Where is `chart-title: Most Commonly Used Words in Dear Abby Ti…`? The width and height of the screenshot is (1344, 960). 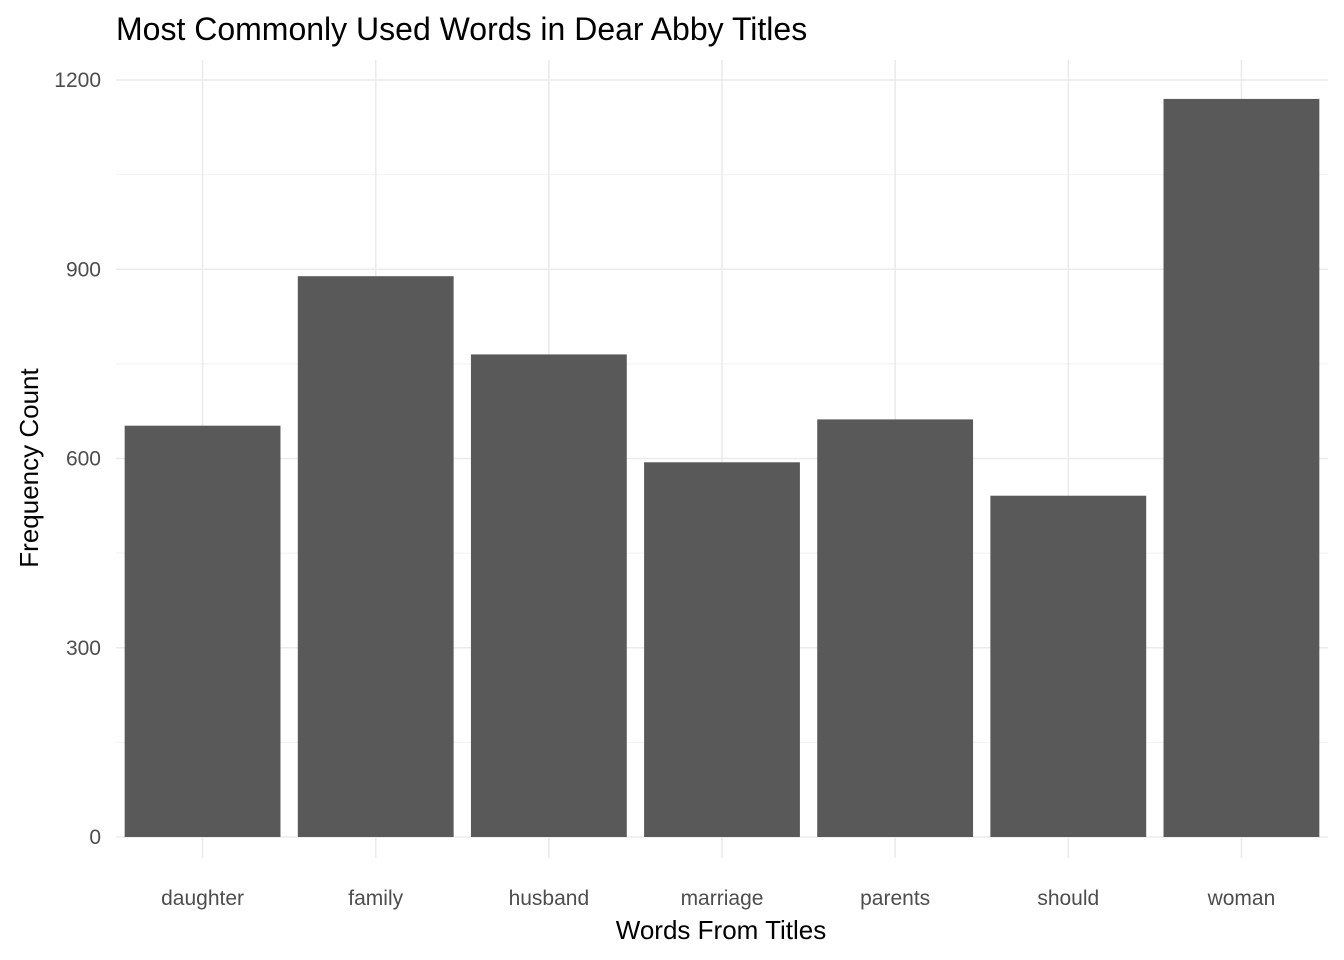
chart-title: Most Commonly Used Words in Dear Abby Ti… is located at coordinates (461, 29).